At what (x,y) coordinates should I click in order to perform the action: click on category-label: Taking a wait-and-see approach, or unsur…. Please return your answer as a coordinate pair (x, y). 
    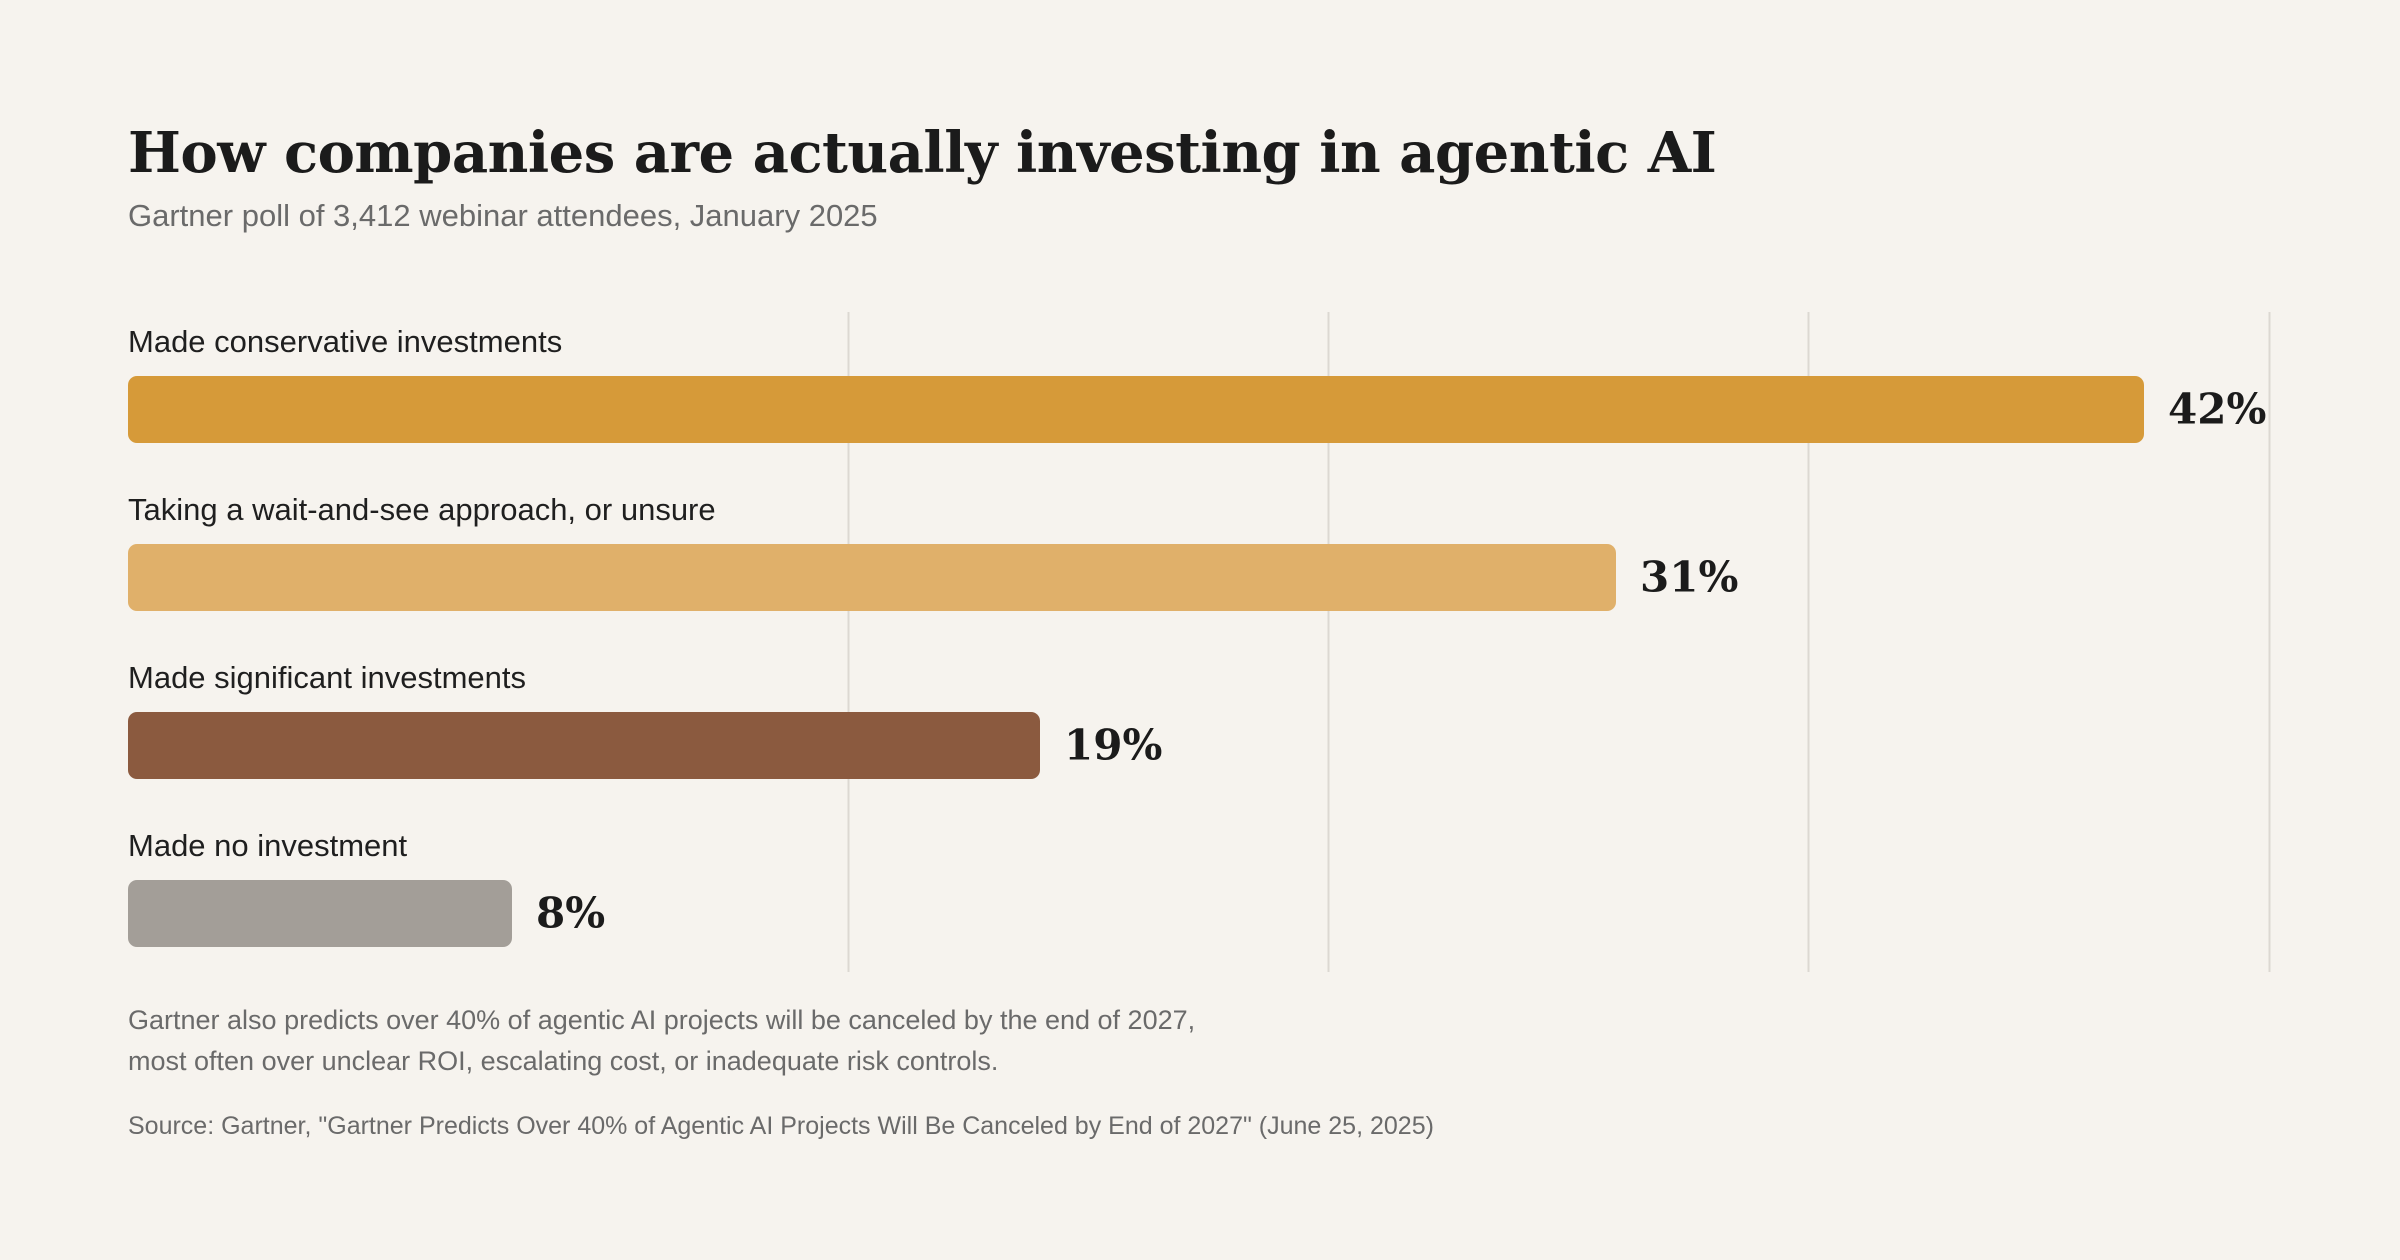
    Looking at the image, I should click on (422, 509).